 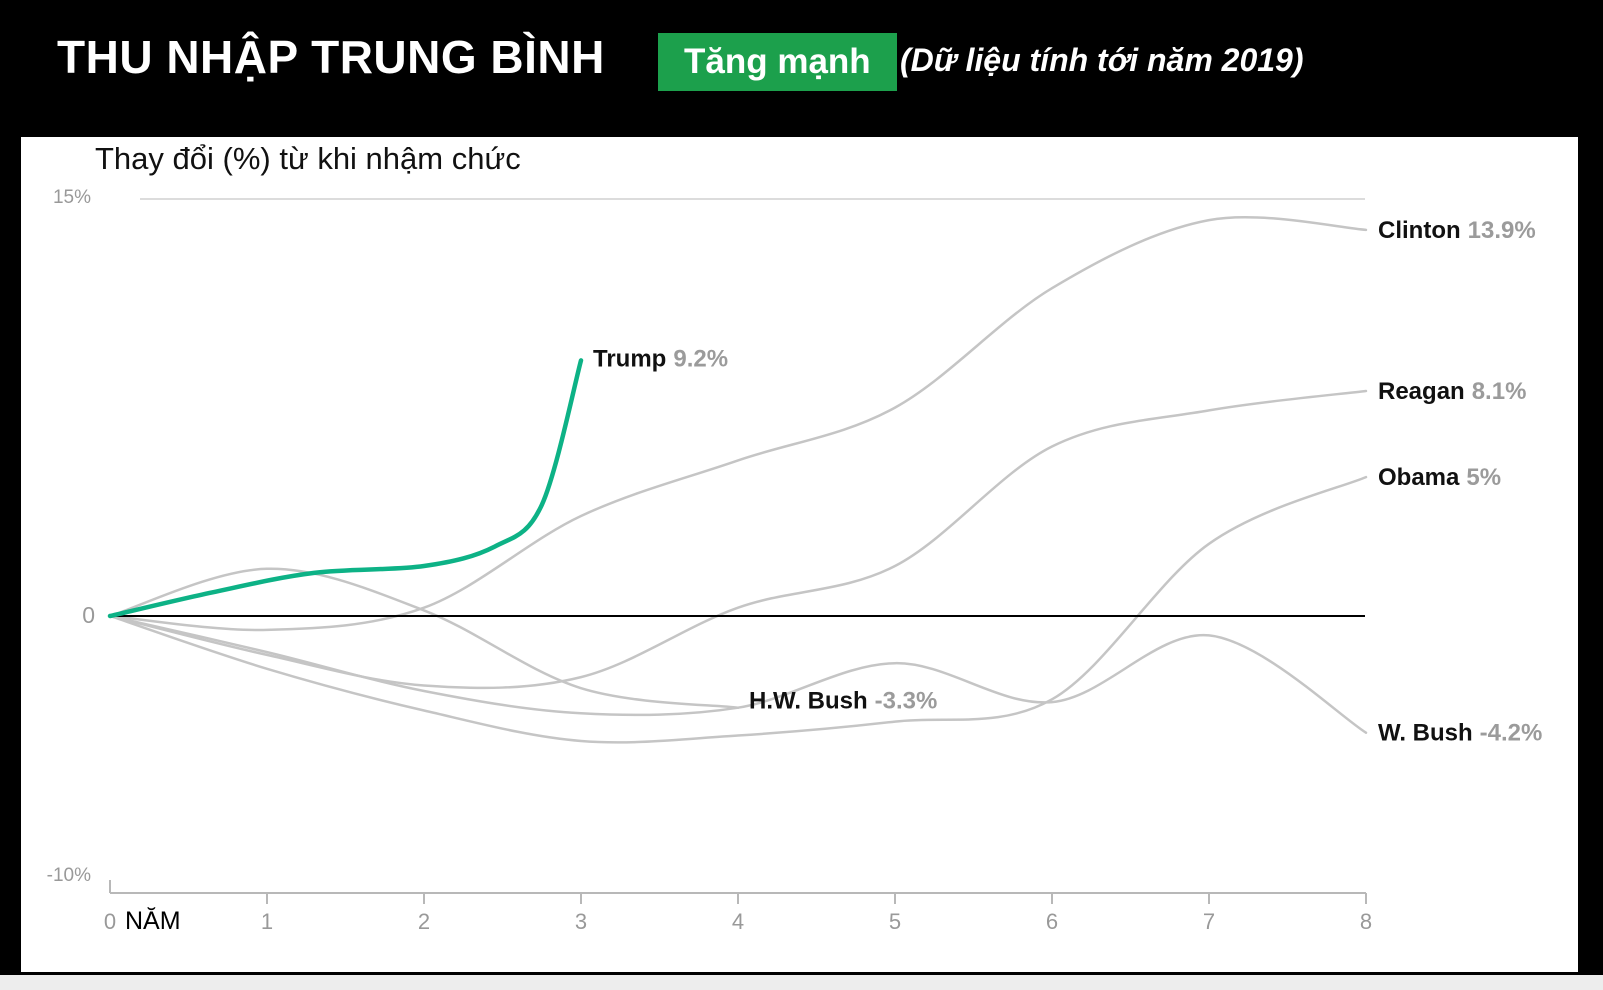 I want to click on y-axis-label-bottom: -10%, so click(x=68, y=875).